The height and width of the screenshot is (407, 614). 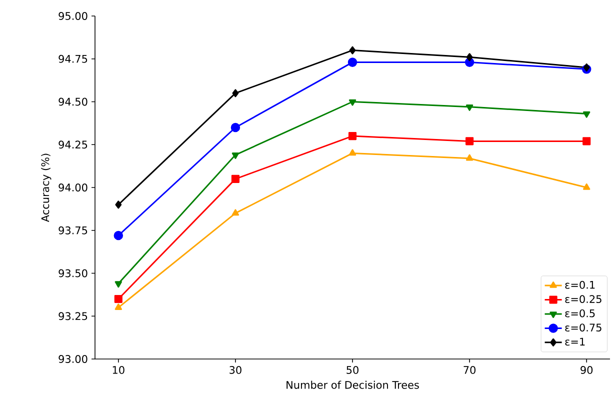 I want to click on legend-label: ε=0.1, so click(x=580, y=284).